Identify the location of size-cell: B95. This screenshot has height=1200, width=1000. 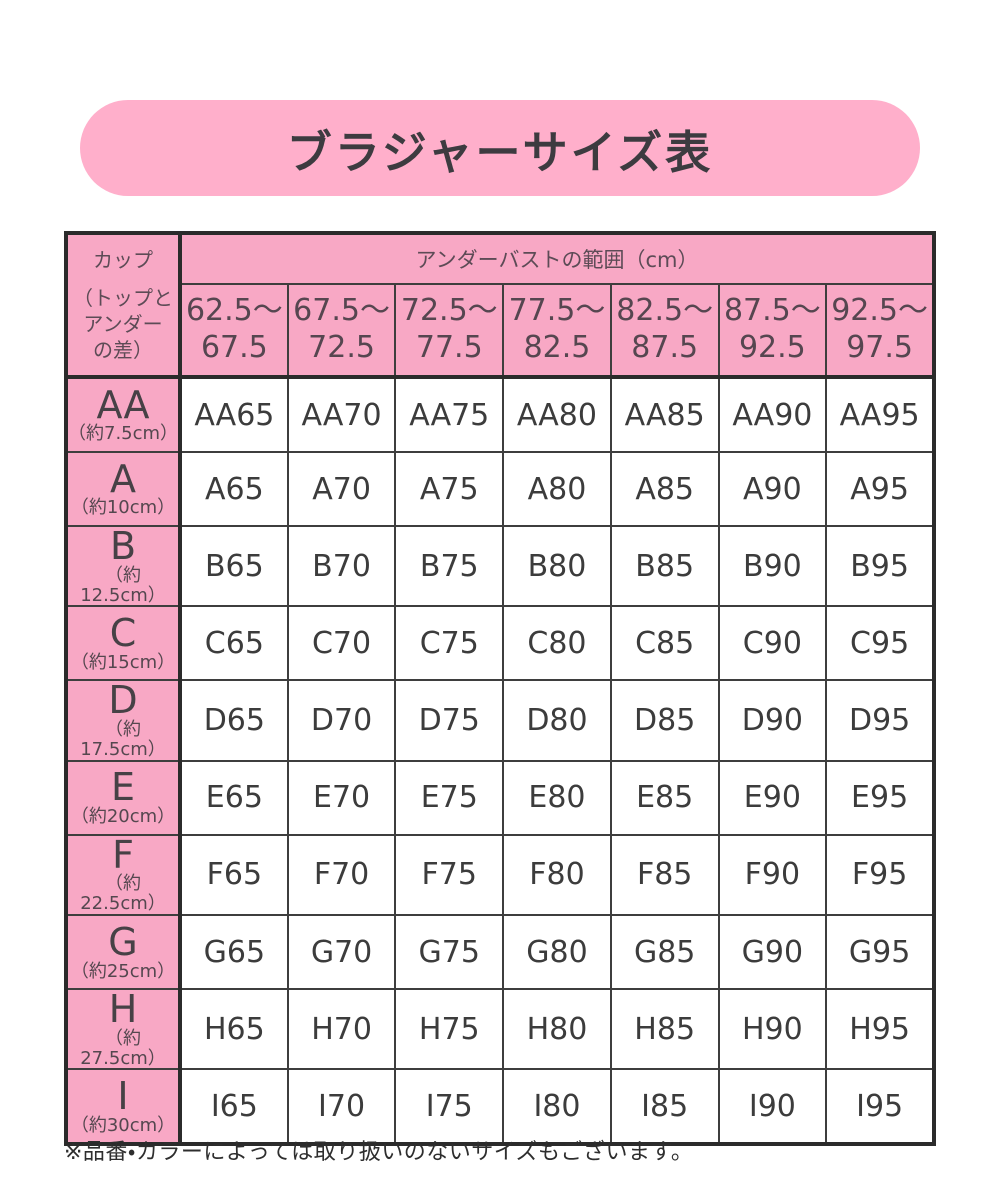
(880, 566).